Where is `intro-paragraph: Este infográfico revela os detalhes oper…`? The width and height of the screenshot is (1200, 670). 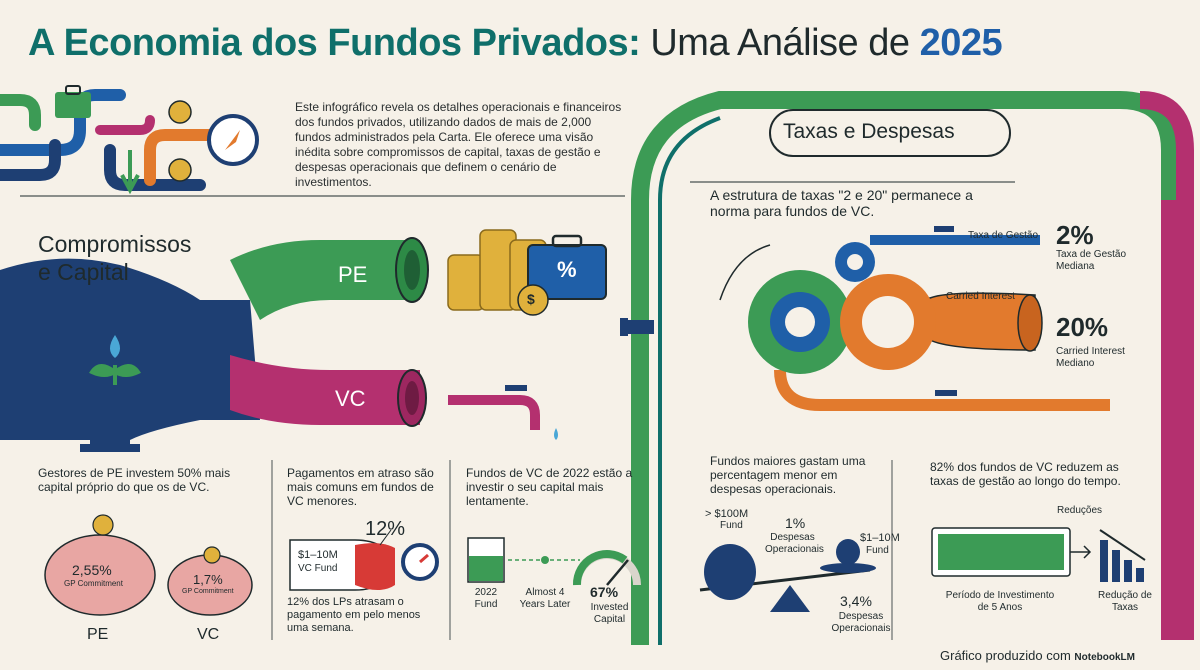
intro-paragraph: Este infográfico revela os detalhes oper… is located at coordinates (458, 144).